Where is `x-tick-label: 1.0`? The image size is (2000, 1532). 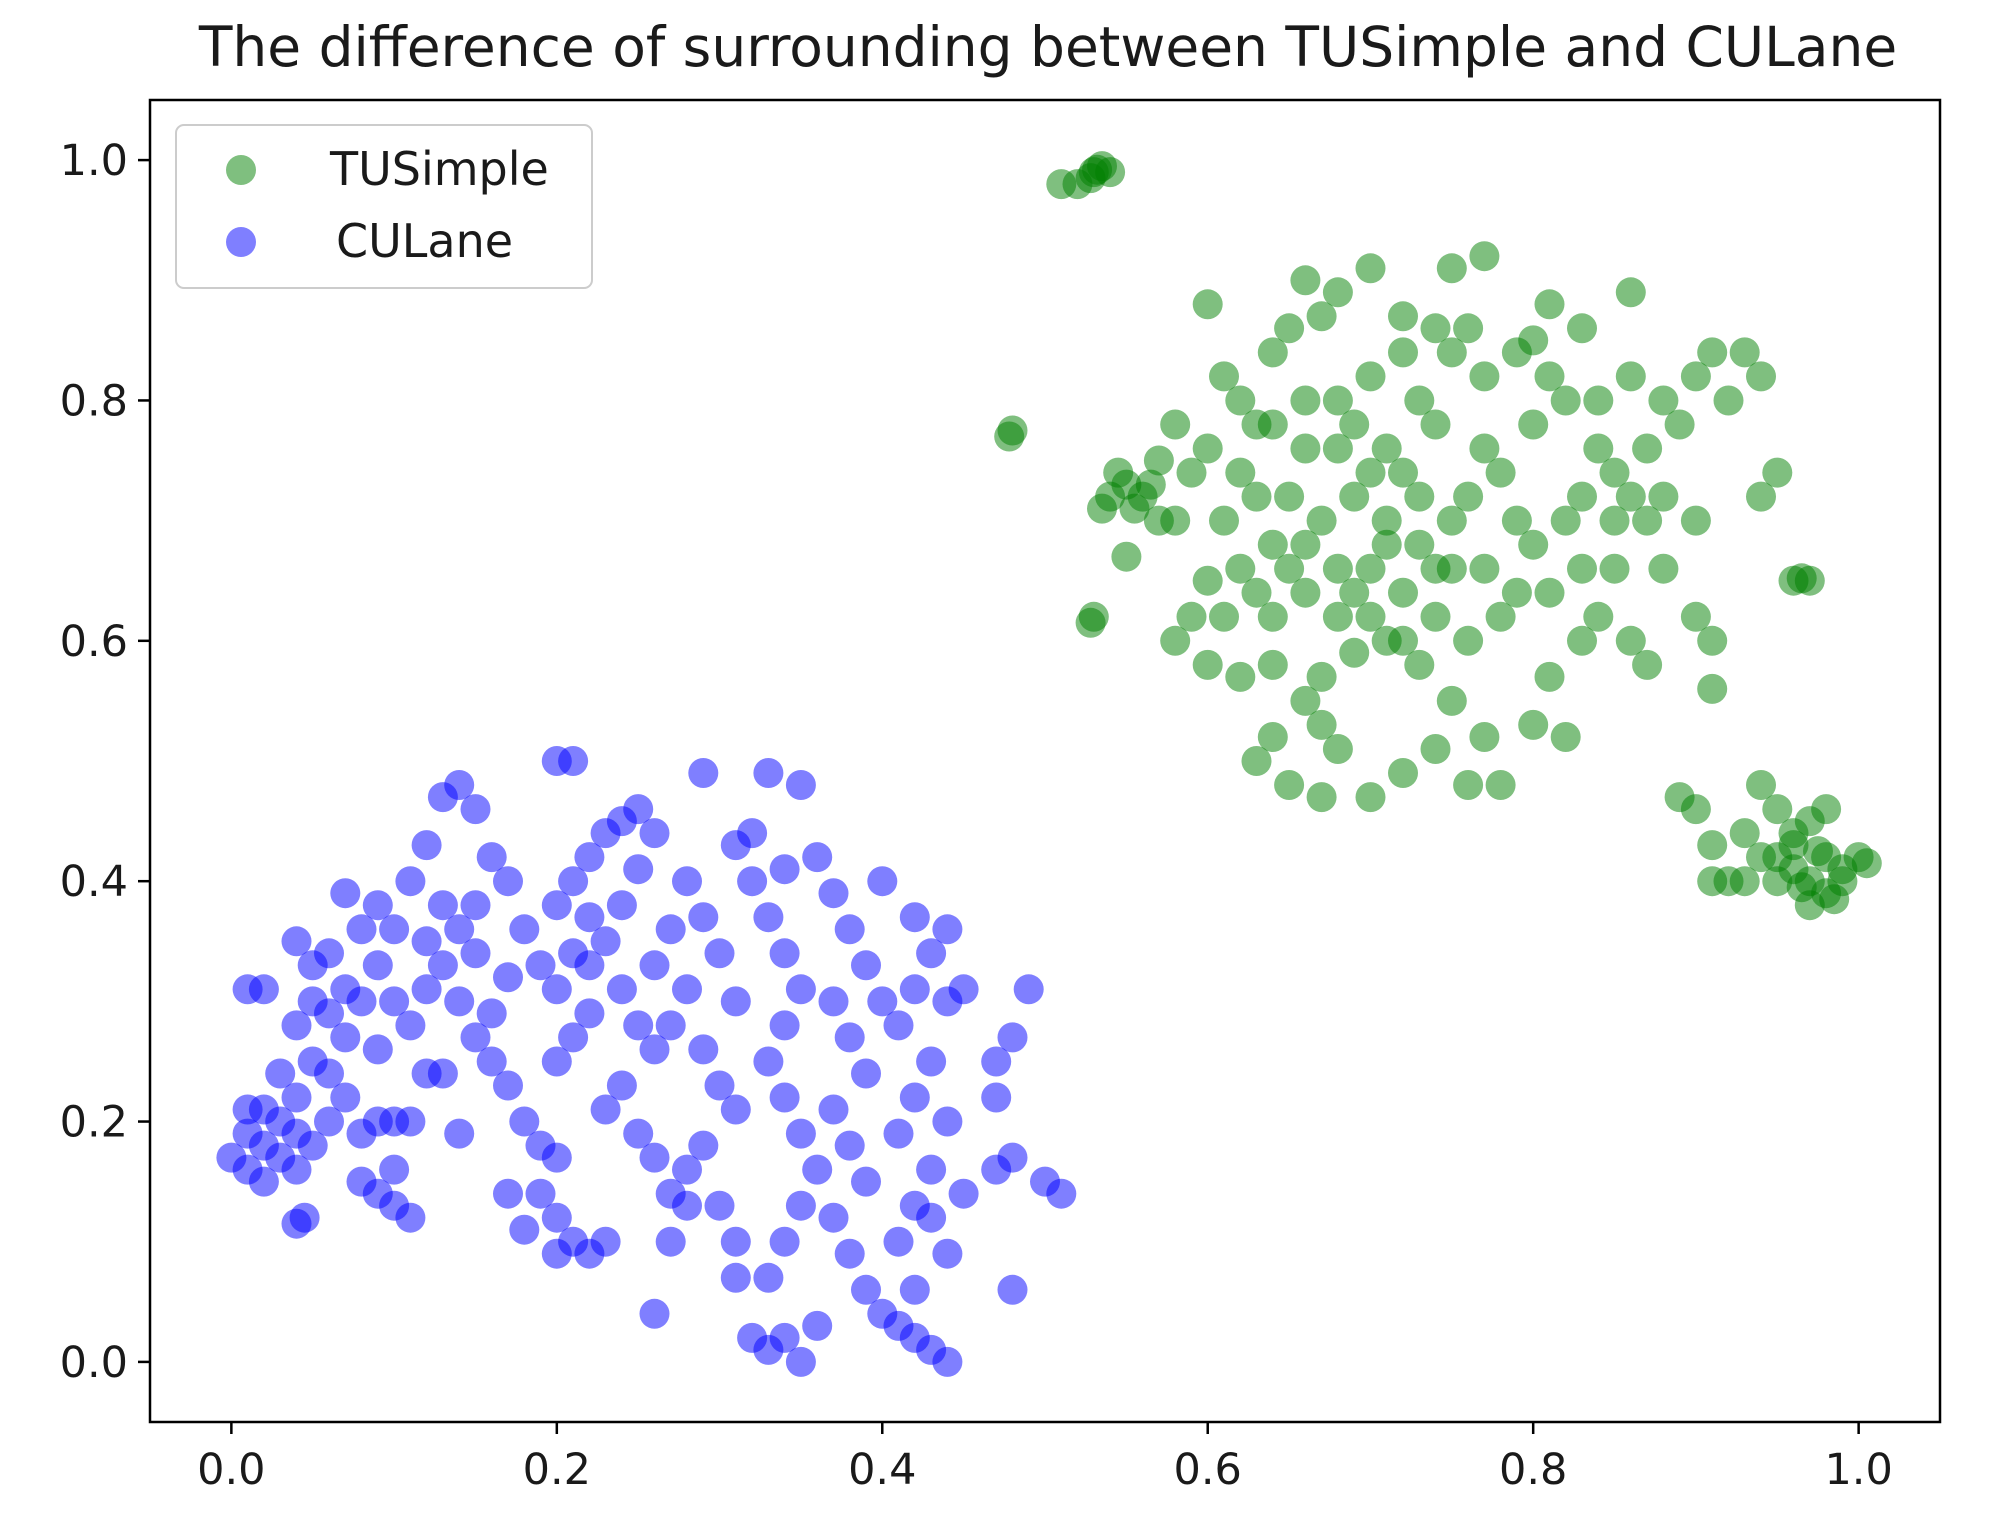 x-tick-label: 1.0 is located at coordinates (1858, 1470).